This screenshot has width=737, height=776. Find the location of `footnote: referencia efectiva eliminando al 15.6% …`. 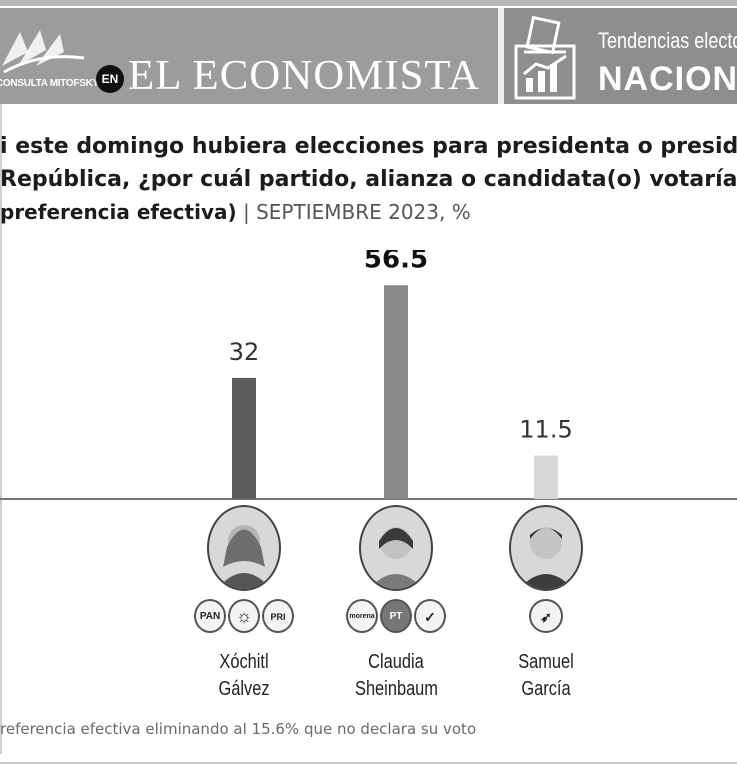

footnote: referencia efectiva eliminando al 15.6% … is located at coordinates (238, 729).